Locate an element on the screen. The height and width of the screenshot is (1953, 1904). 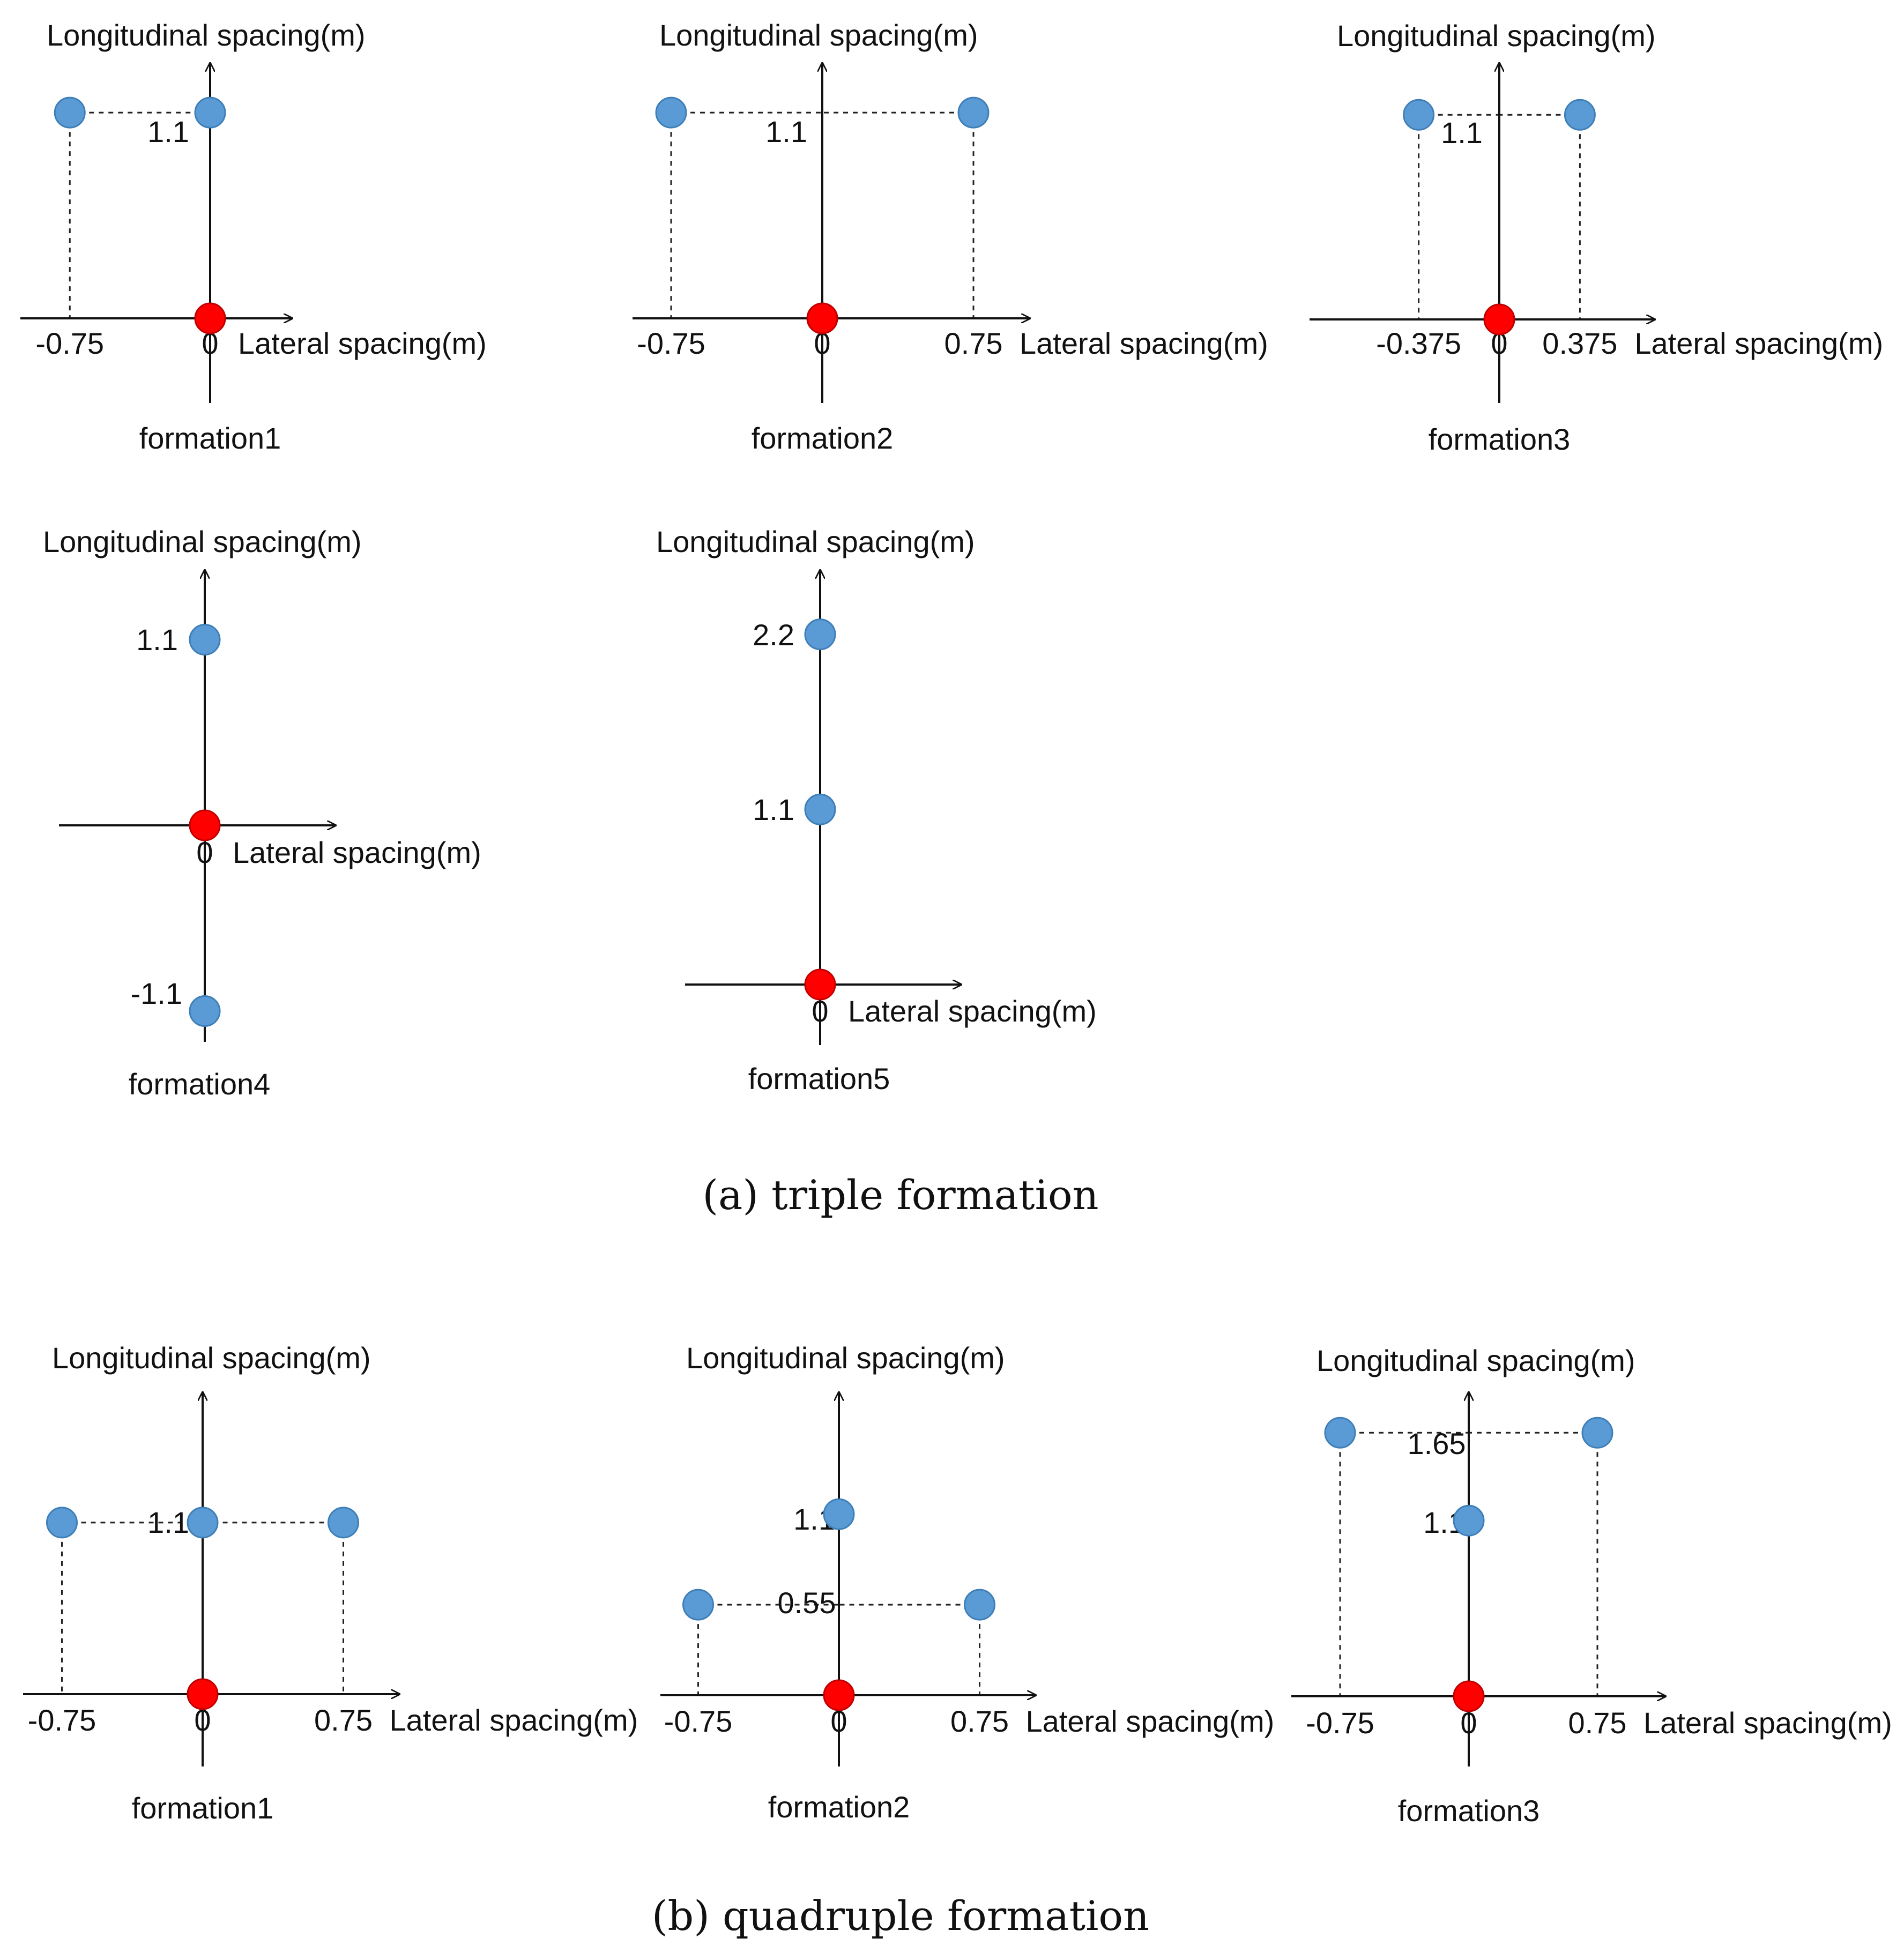
x-tick-label: 0.375 is located at coordinates (1579, 343).